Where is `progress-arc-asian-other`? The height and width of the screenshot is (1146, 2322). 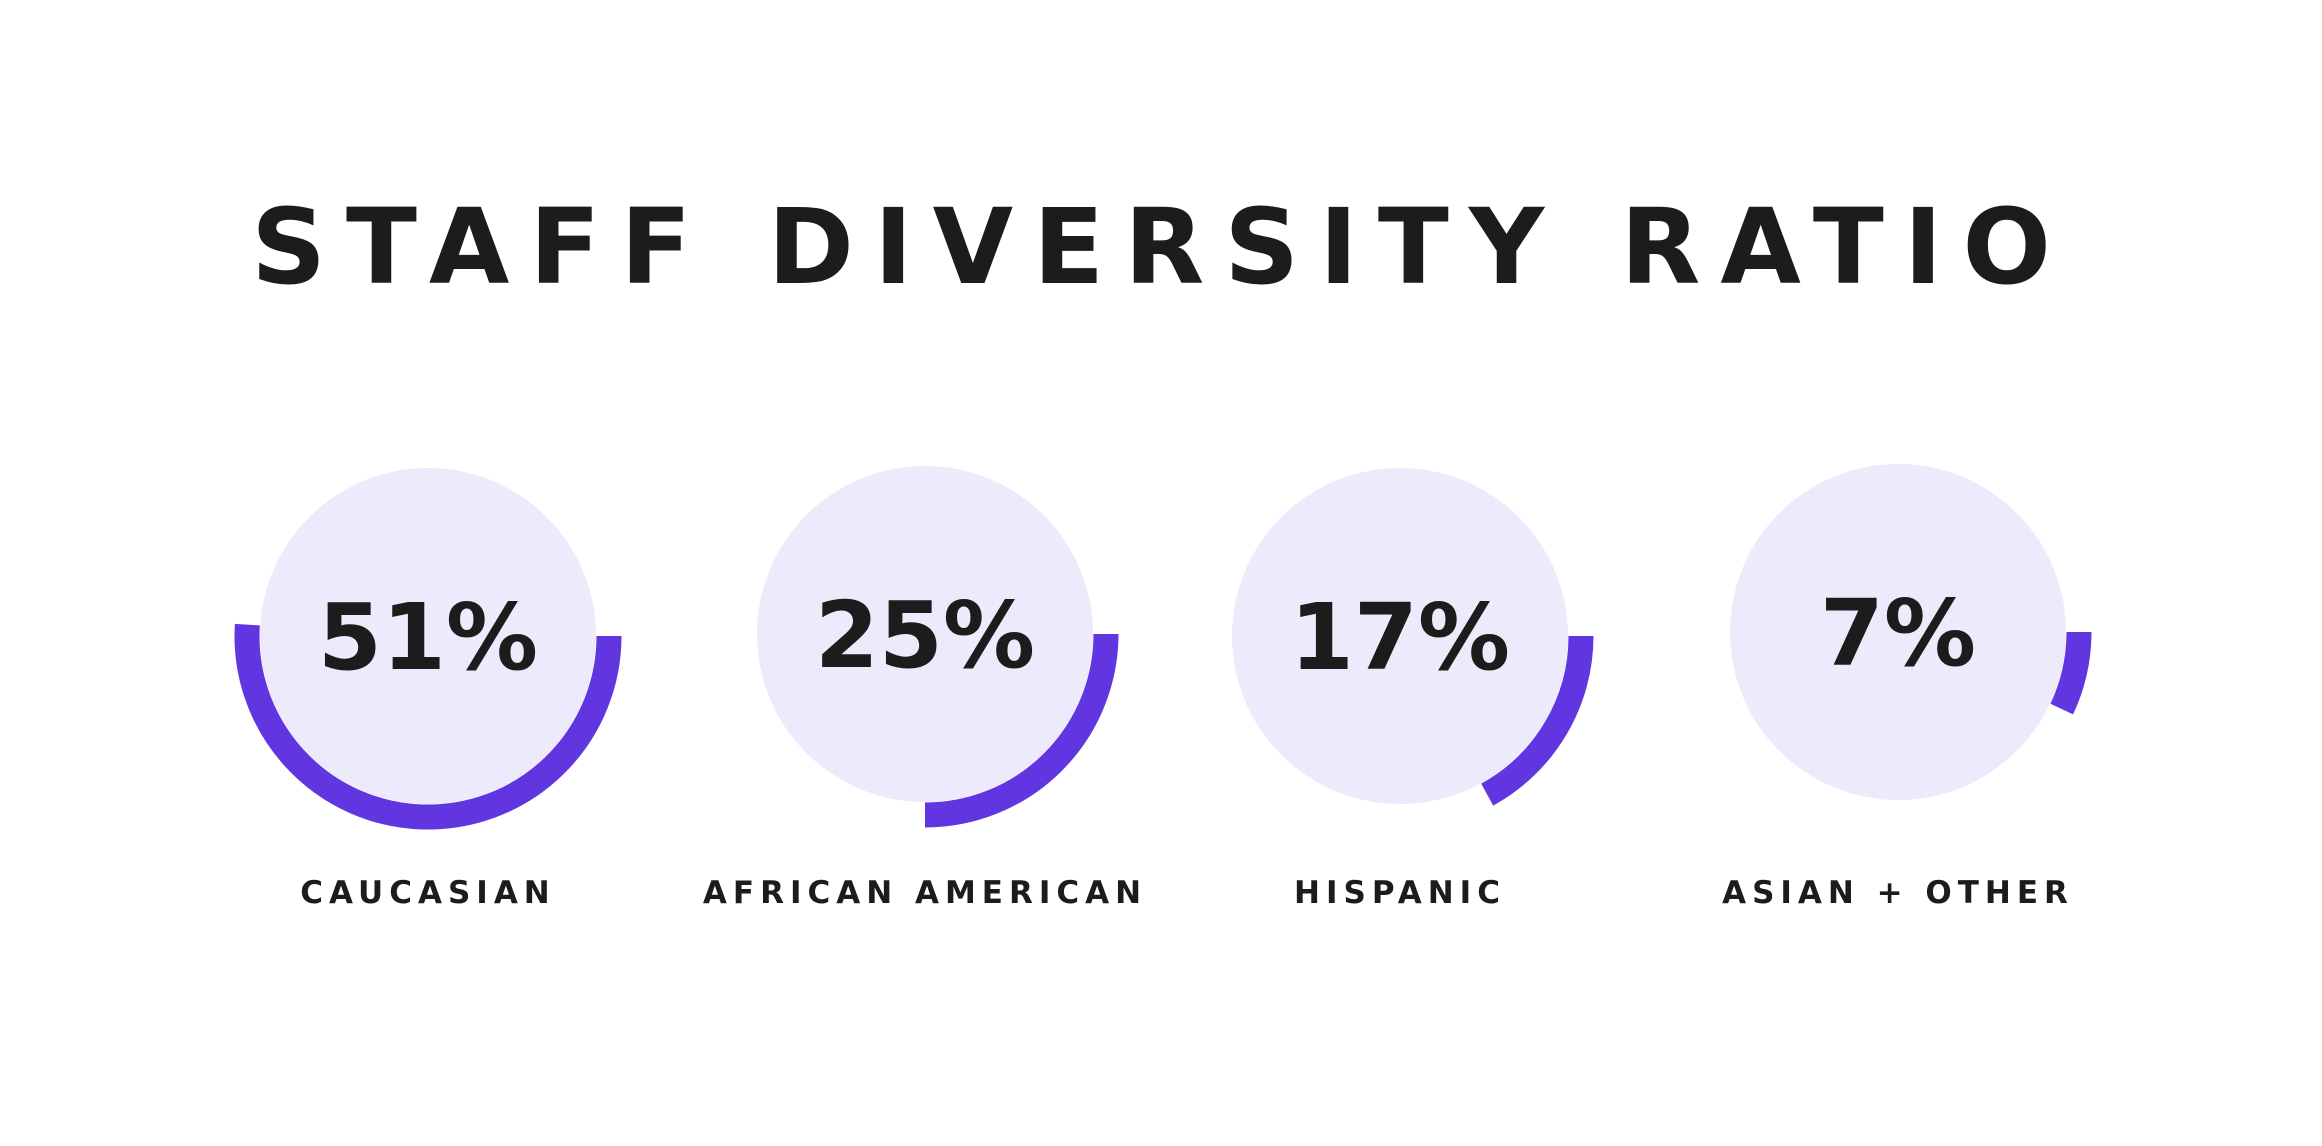
progress-arc-asian-other is located at coordinates (2071, 673).